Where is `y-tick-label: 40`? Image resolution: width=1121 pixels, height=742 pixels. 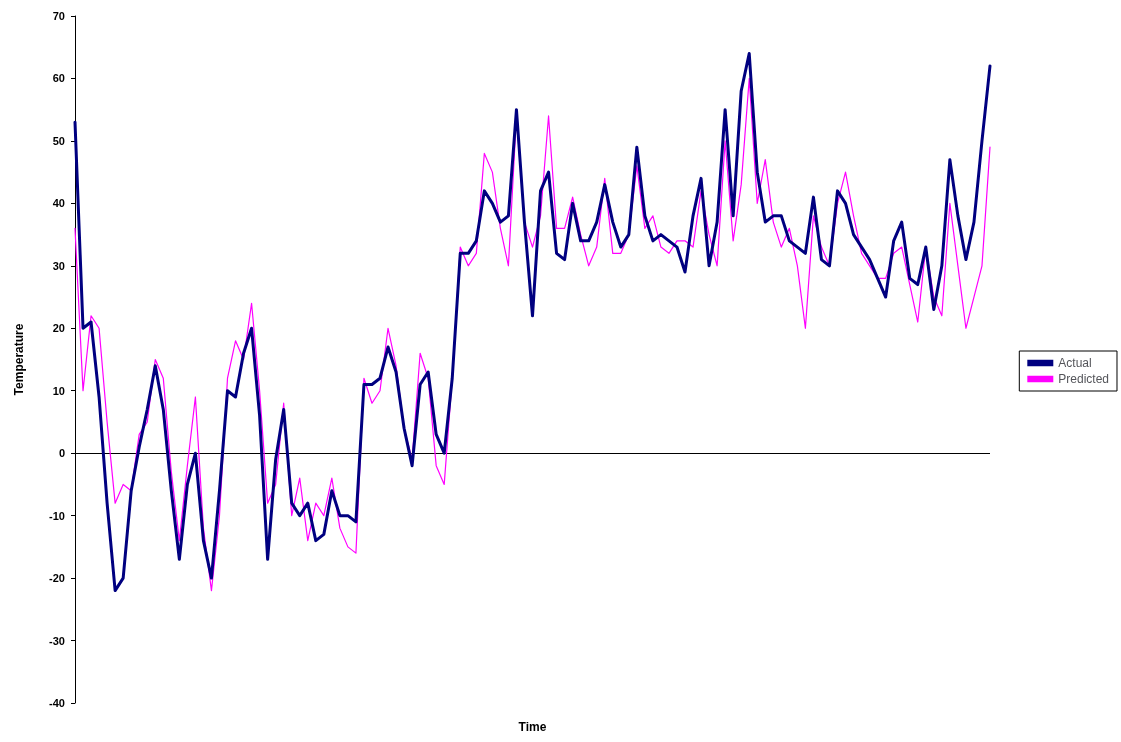 y-tick-label: 40 is located at coordinates (58, 203).